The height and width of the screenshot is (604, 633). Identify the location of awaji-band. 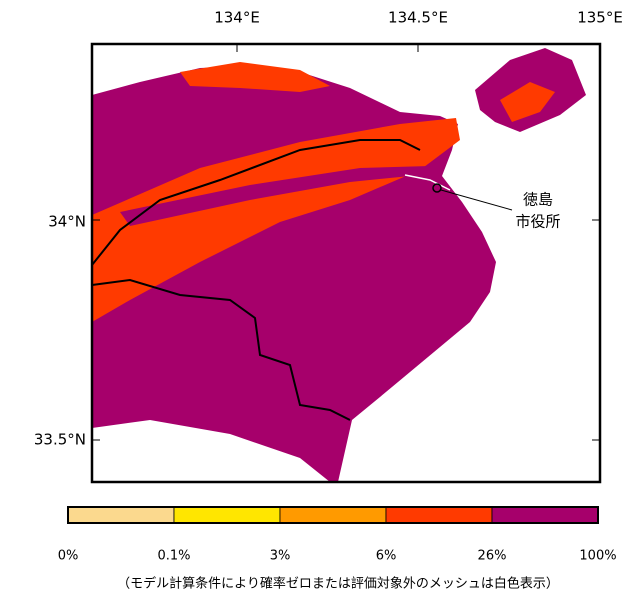
(527, 102).